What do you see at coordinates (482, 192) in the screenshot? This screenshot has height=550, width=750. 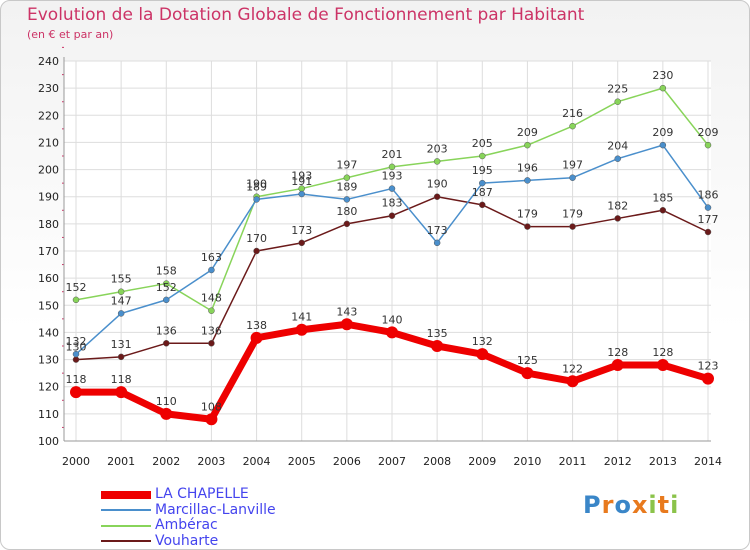 I see `data-label: 187` at bounding box center [482, 192].